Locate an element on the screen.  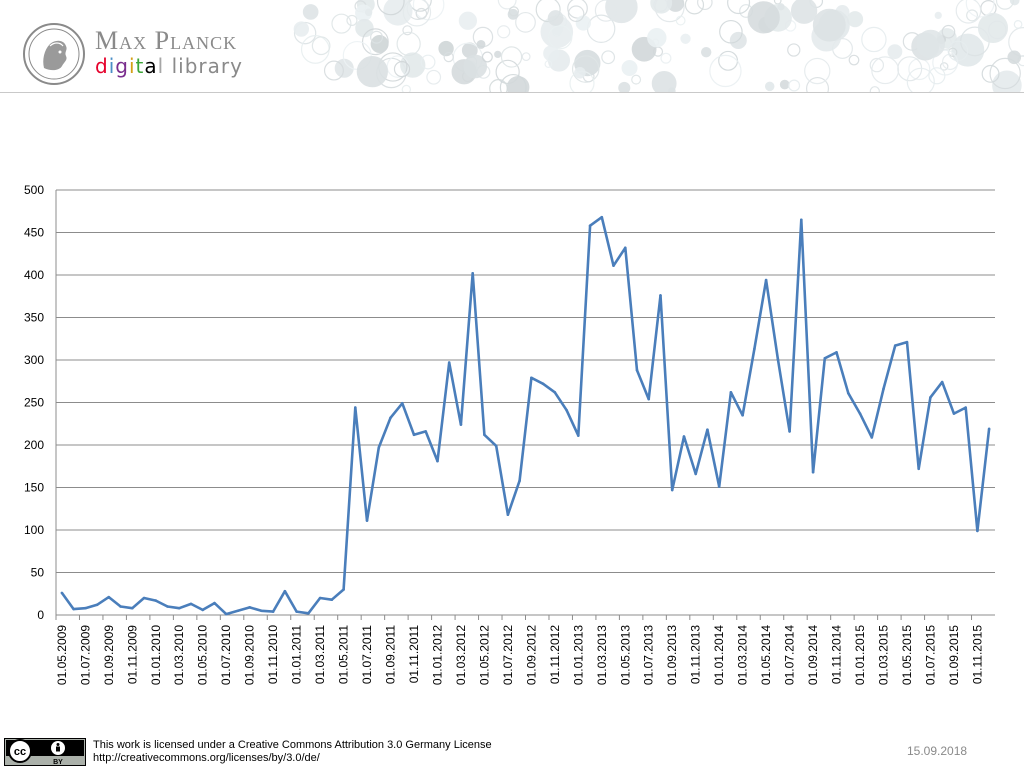
y-tick-label: 200 is located at coordinates (34, 445).